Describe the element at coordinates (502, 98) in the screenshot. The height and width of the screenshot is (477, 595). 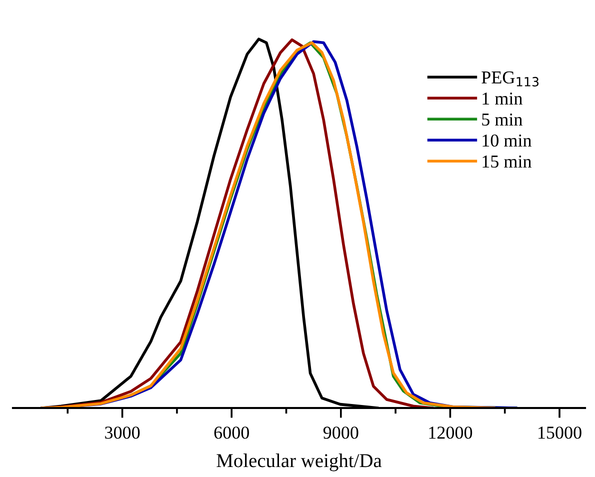
I see `legend-label: 1 min` at that location.